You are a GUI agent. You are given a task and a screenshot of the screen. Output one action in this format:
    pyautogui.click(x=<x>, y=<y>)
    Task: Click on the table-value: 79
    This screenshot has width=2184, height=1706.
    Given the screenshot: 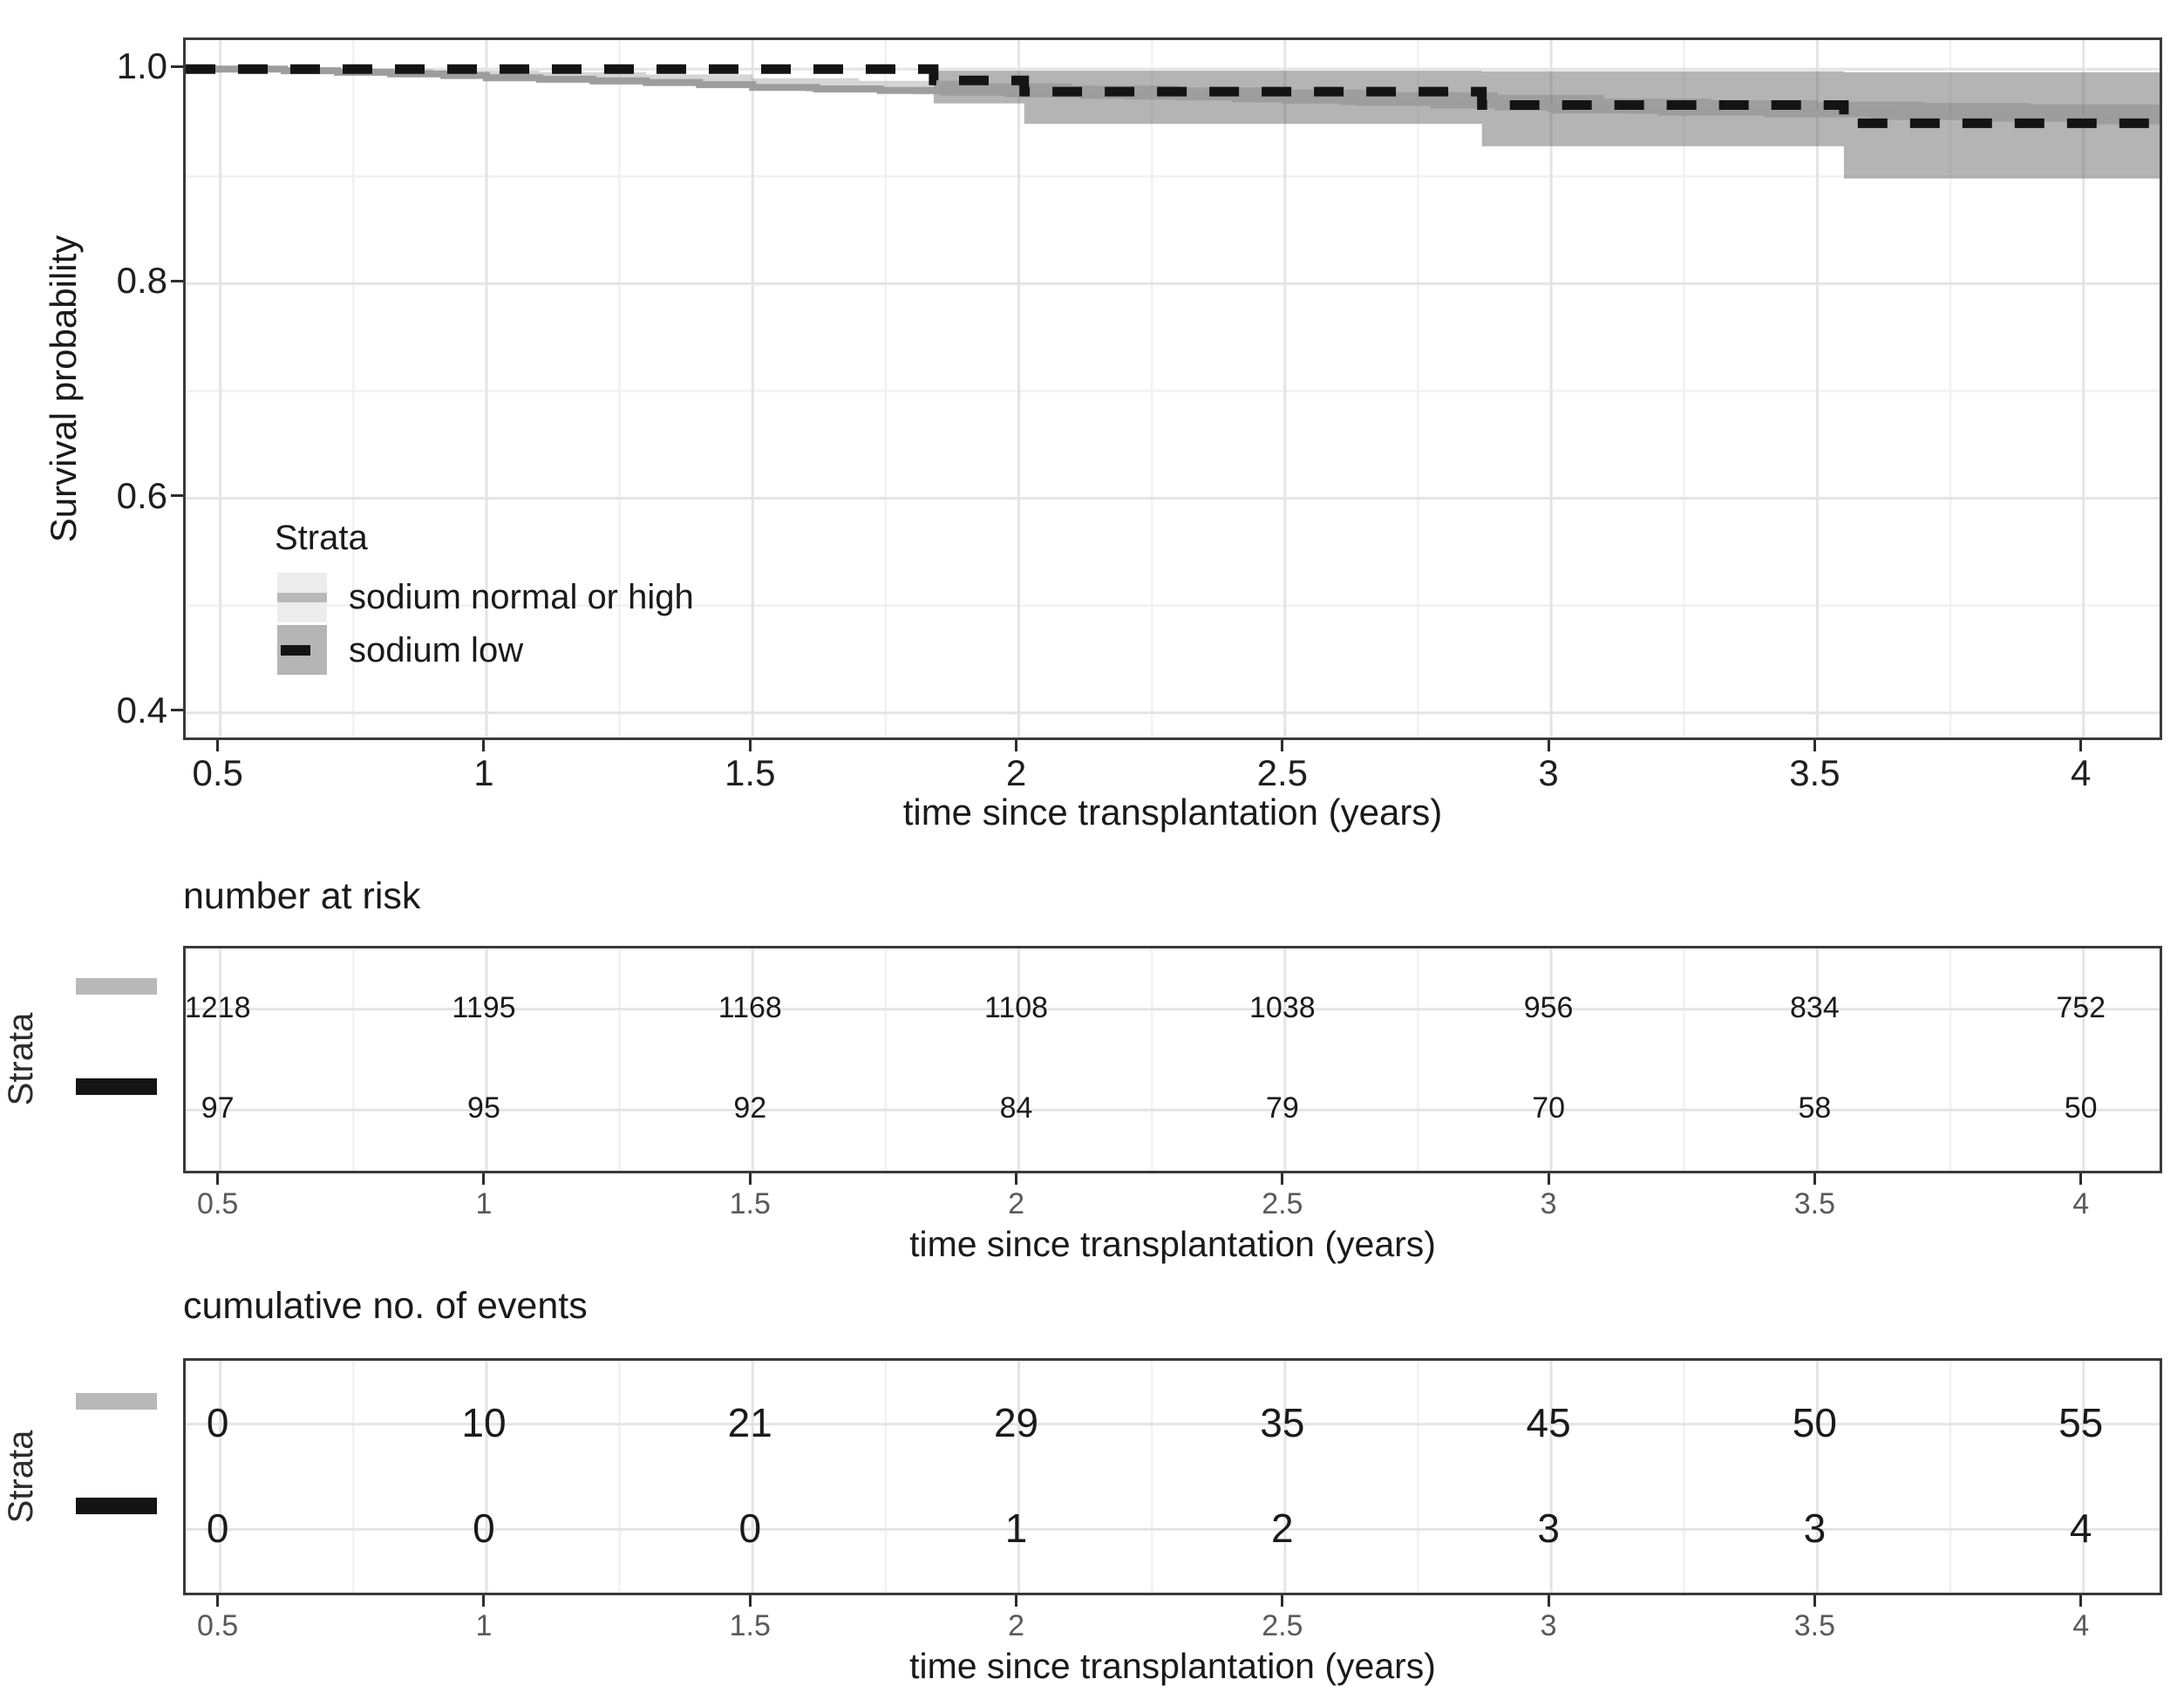 What is the action you would take?
    pyautogui.click(x=1282, y=1108)
    